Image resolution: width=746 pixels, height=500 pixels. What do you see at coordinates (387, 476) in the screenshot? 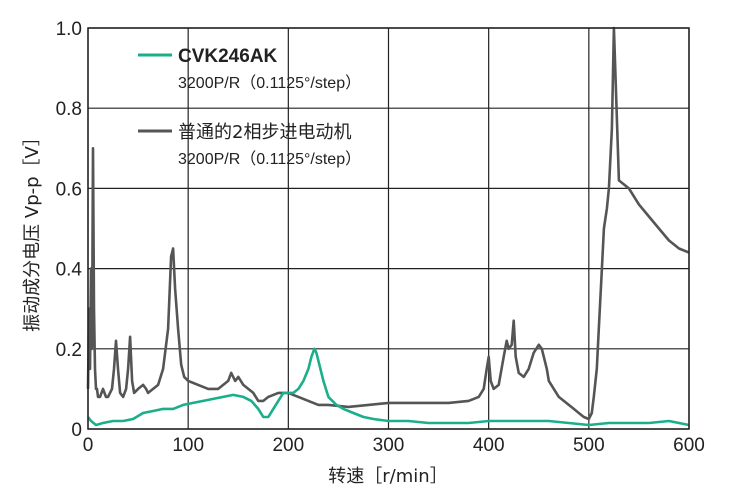
I see `x-axis-label: 转速［r/min］` at bounding box center [387, 476].